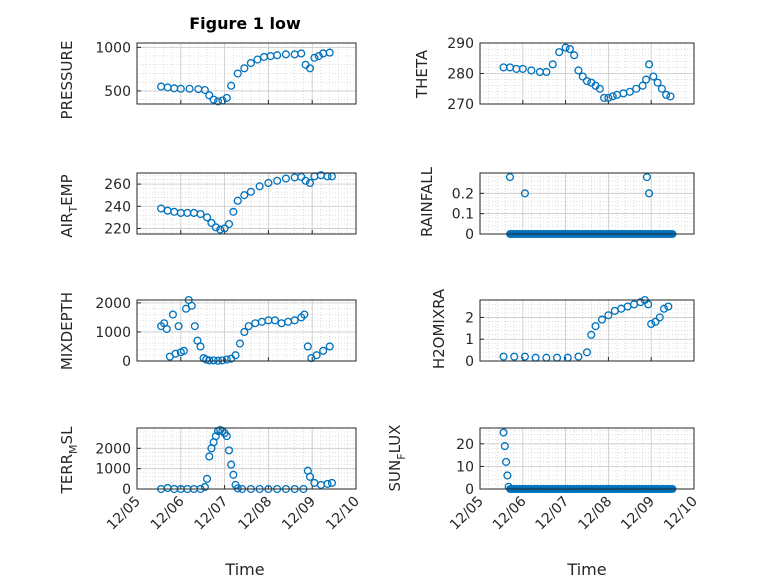  I want to click on y-tick-label: 500, so click(117, 92).